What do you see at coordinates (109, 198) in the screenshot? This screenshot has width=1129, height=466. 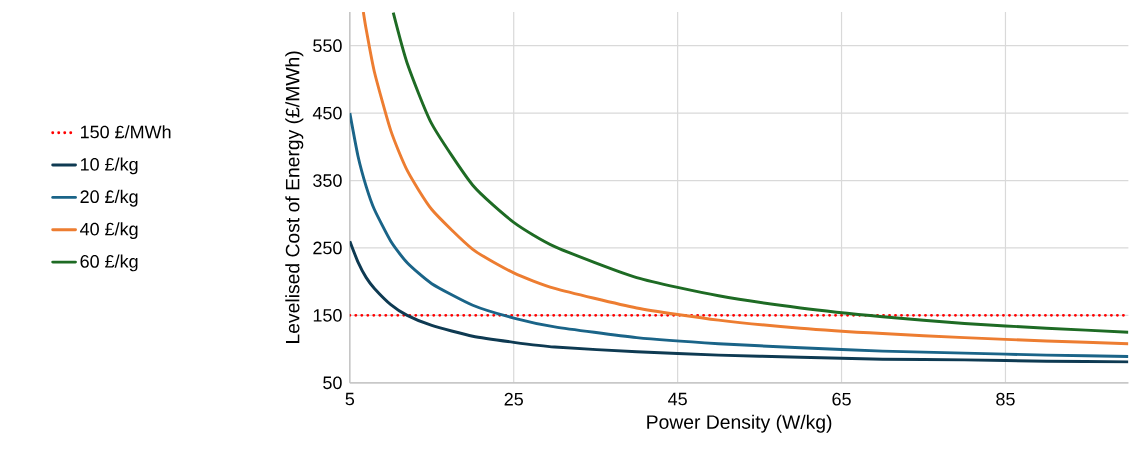 I see `legend-label: 20 £/kg` at bounding box center [109, 198].